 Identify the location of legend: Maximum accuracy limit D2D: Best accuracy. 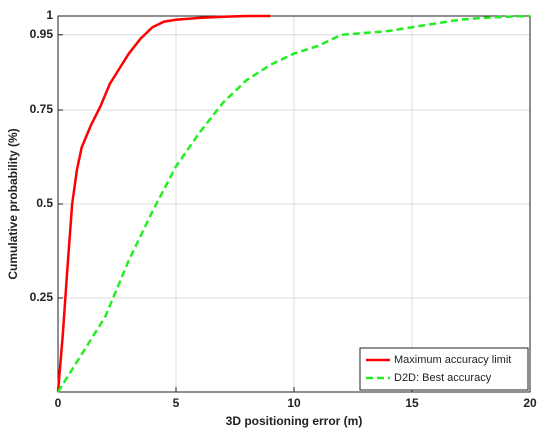
(444, 369).